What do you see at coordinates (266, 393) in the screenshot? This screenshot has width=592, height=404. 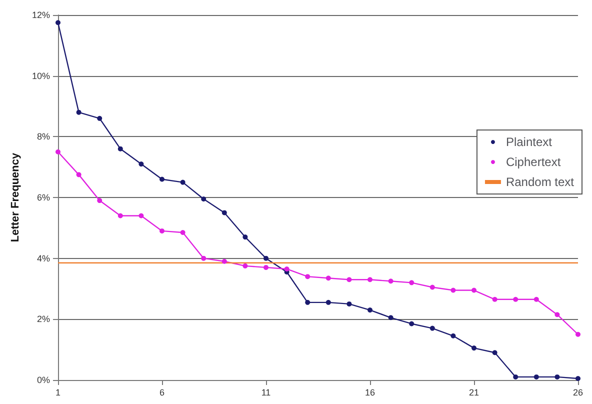 I see `x-tick-label: 11` at bounding box center [266, 393].